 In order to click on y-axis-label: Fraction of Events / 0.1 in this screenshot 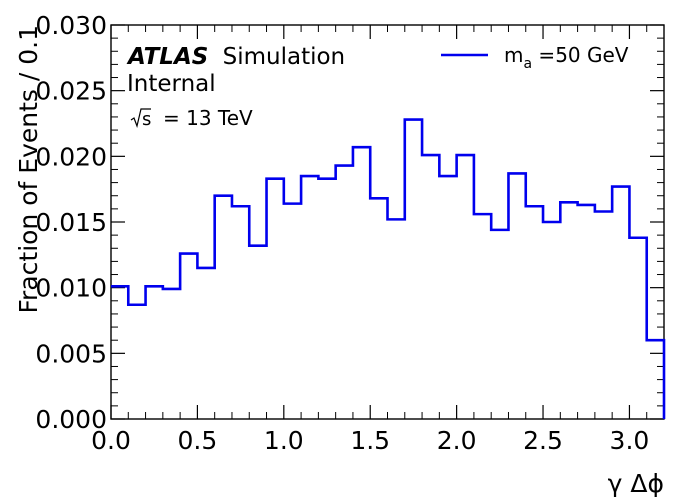, I will do `click(28, 169)`.